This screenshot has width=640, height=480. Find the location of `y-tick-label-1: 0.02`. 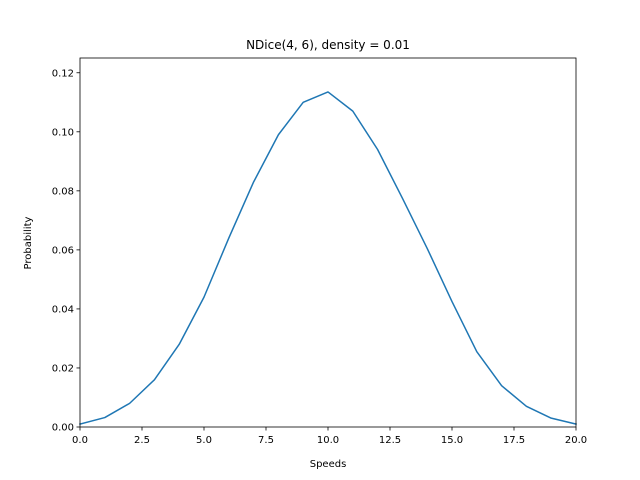

y-tick-label-1: 0.02 is located at coordinates (63, 368).